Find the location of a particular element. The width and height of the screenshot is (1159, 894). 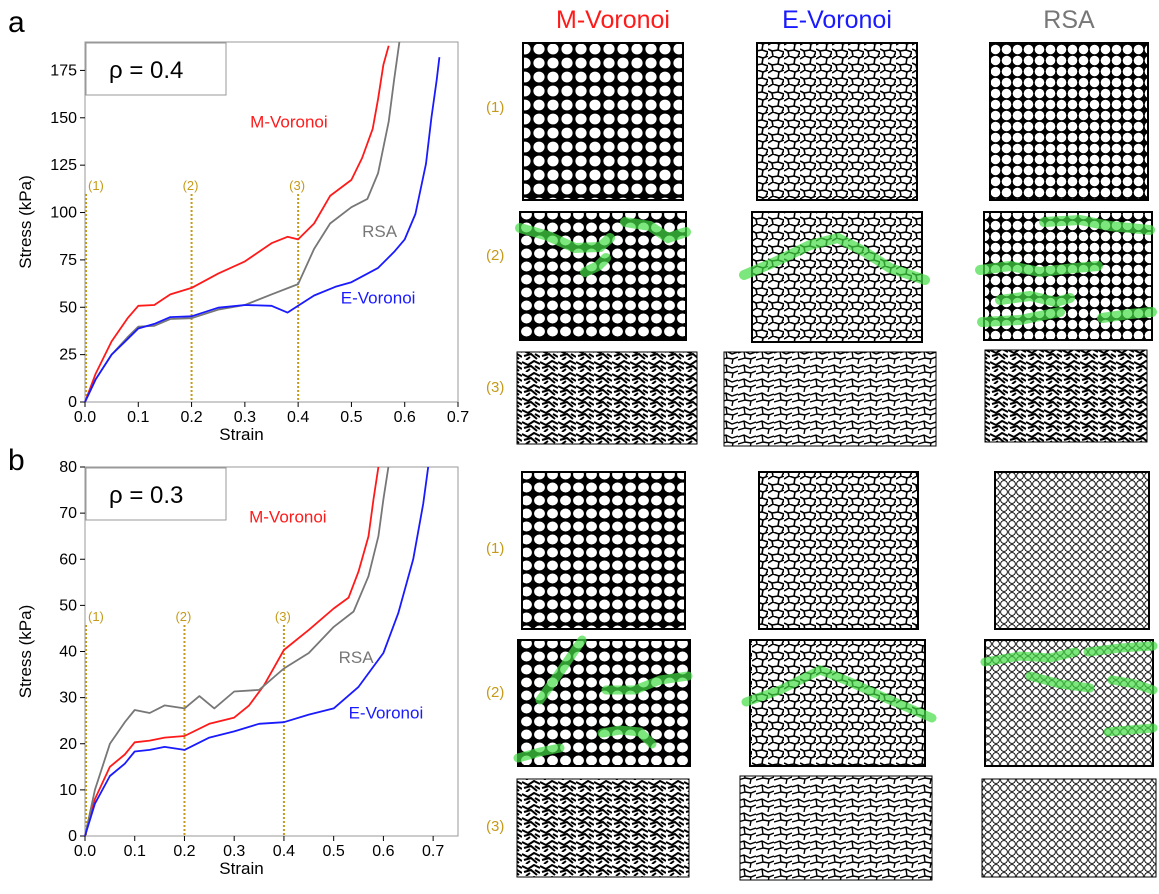

y-tick-label: 100 is located at coordinates (63, 213).